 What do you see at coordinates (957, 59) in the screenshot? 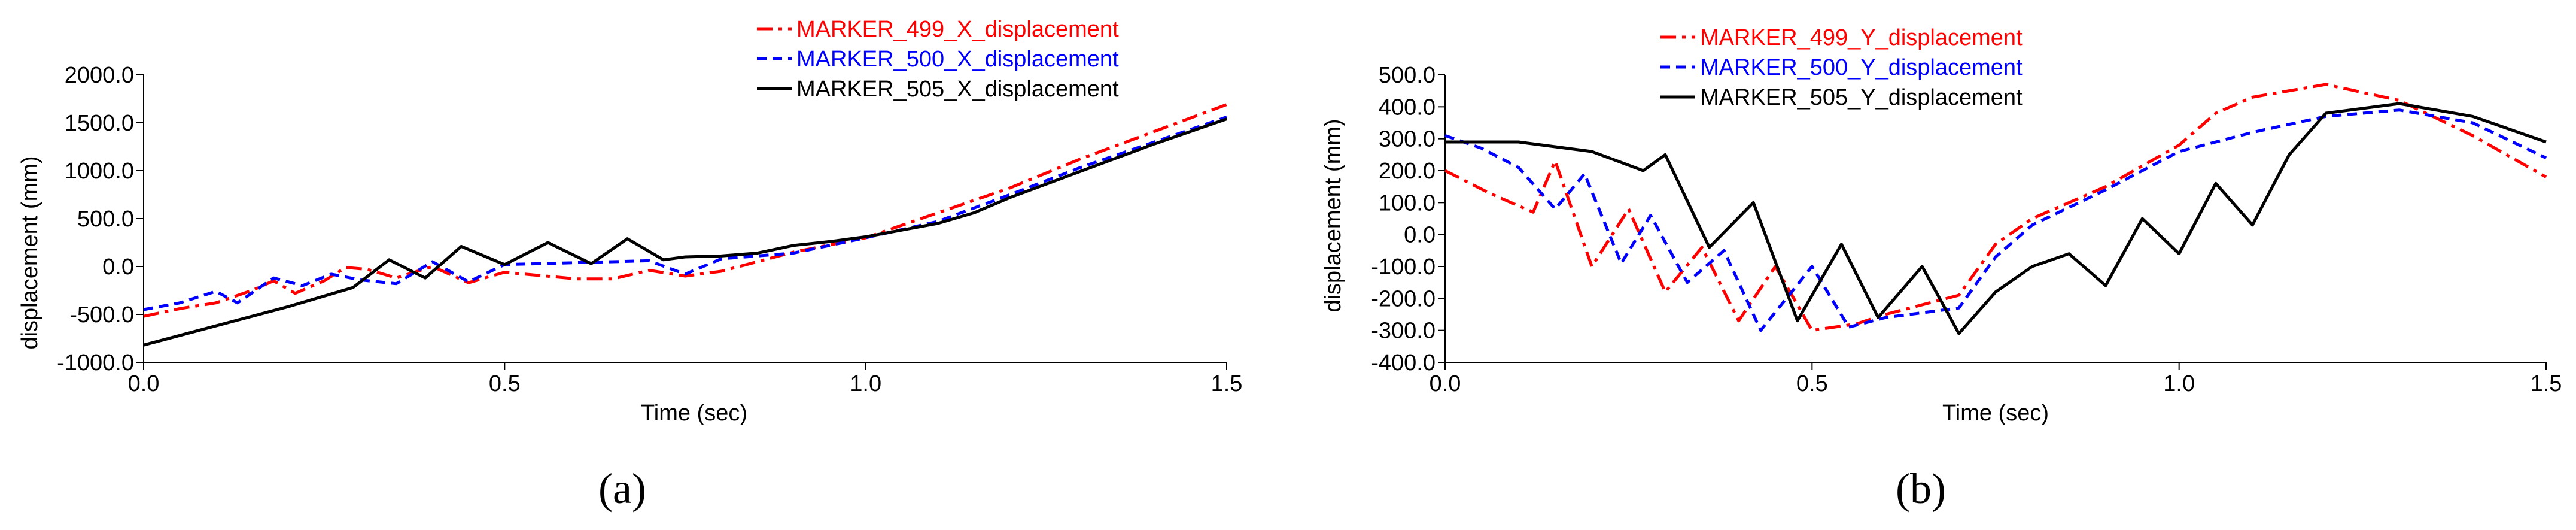
I see `legend-label: MARKER_500_X_displacement` at bounding box center [957, 59].